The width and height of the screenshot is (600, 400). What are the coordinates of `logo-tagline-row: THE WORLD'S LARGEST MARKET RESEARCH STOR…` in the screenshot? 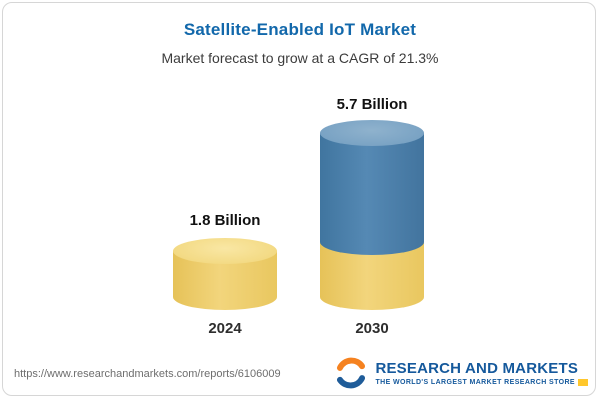 It's located at (481, 382).